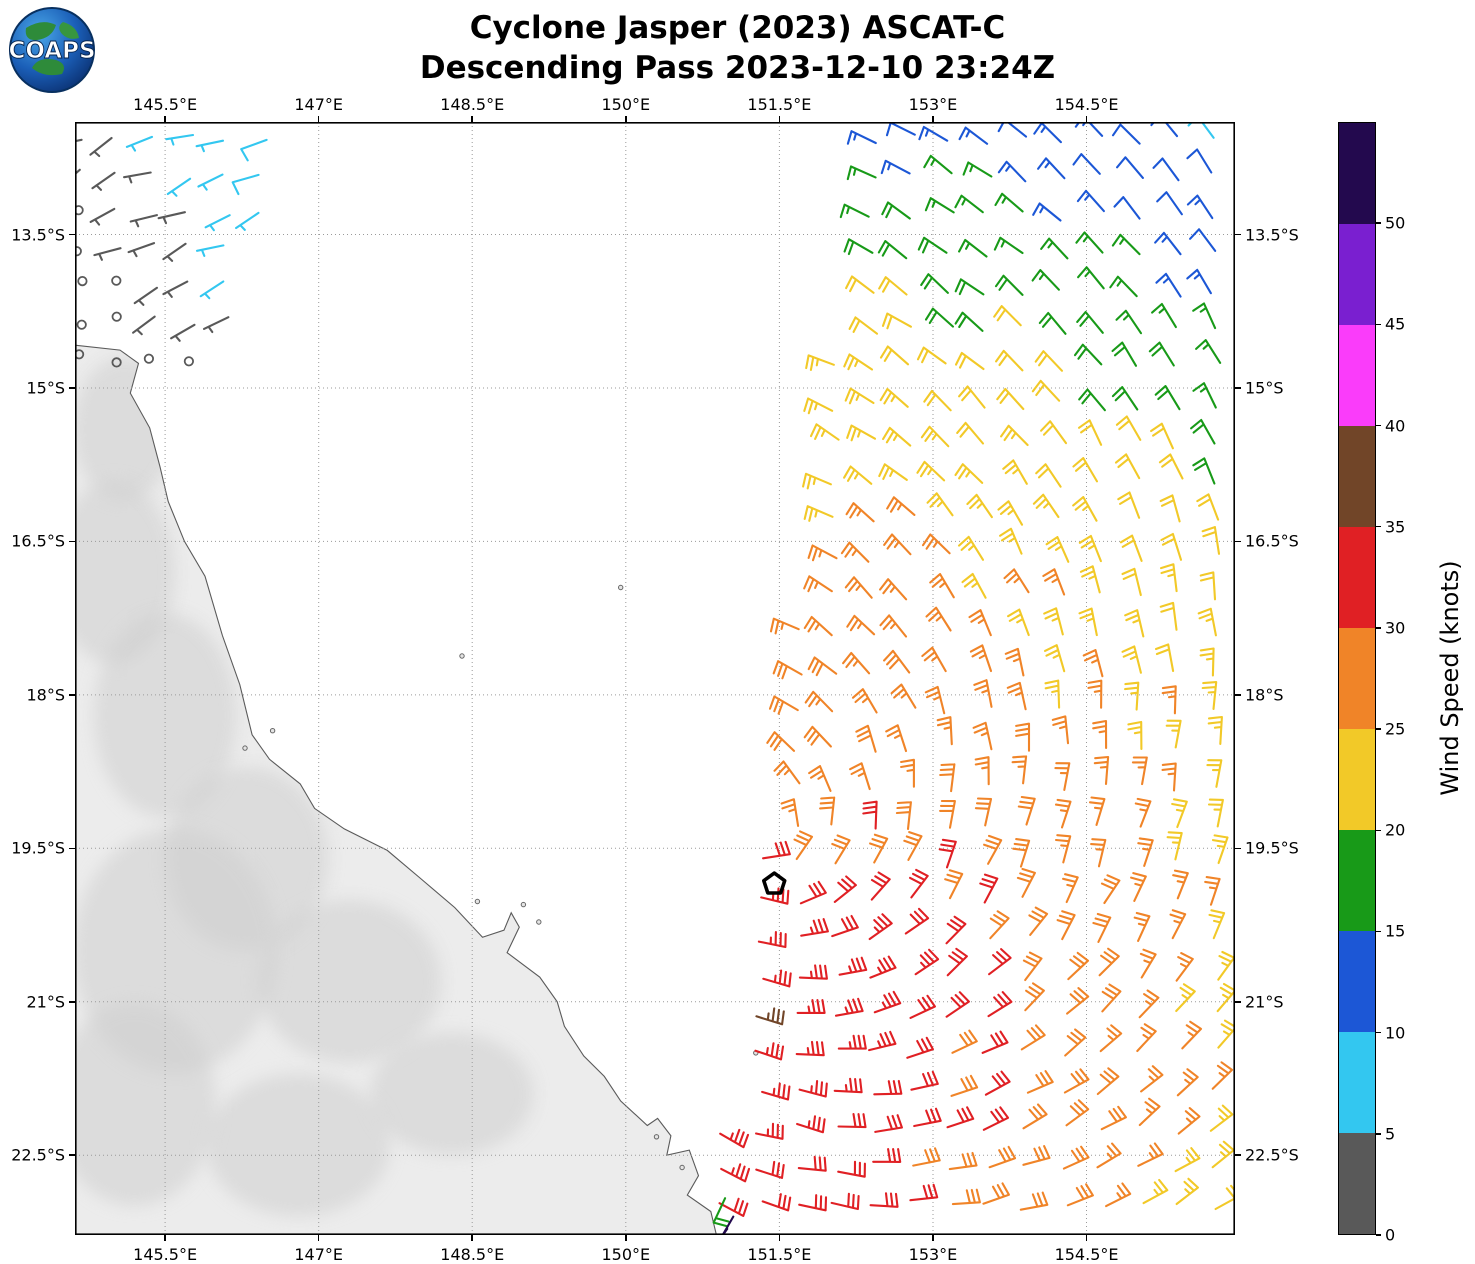  What do you see at coordinates (38, 541) in the screenshot?
I see `y-tick-label-left: 16.5°S` at bounding box center [38, 541].